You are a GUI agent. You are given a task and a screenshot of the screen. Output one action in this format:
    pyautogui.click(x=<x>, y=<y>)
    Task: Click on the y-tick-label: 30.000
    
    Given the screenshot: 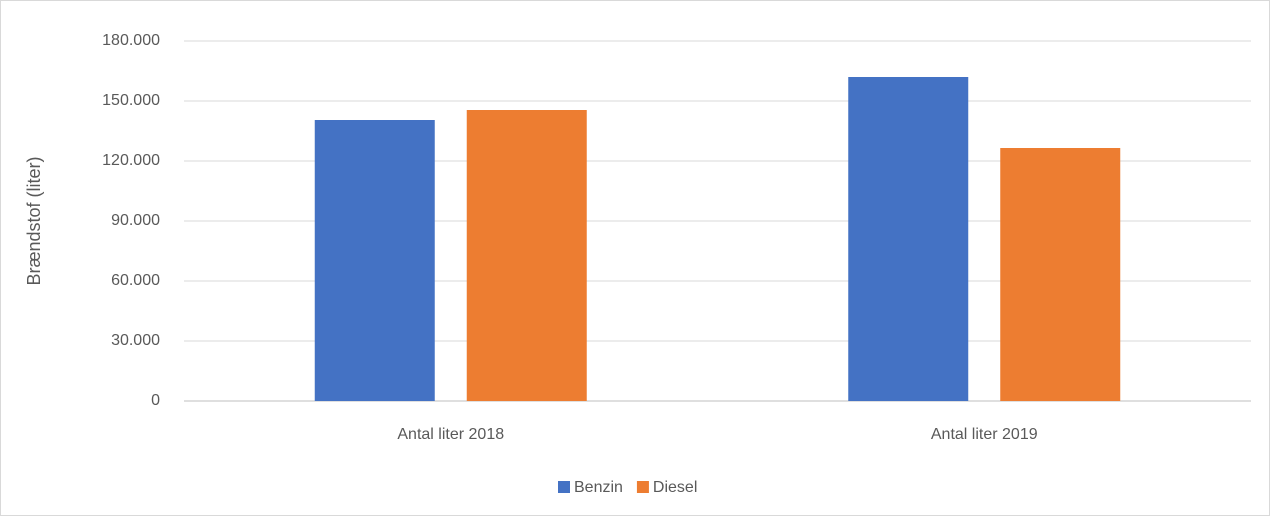 What is the action you would take?
    pyautogui.click(x=135, y=340)
    